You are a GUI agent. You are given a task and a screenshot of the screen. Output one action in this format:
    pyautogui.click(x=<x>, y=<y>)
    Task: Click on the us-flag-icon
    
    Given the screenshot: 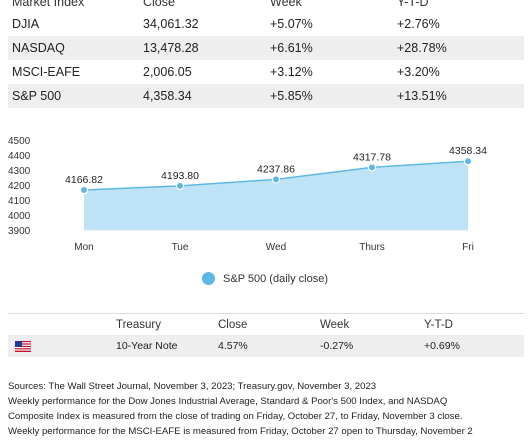 What is the action you would take?
    pyautogui.click(x=23, y=346)
    